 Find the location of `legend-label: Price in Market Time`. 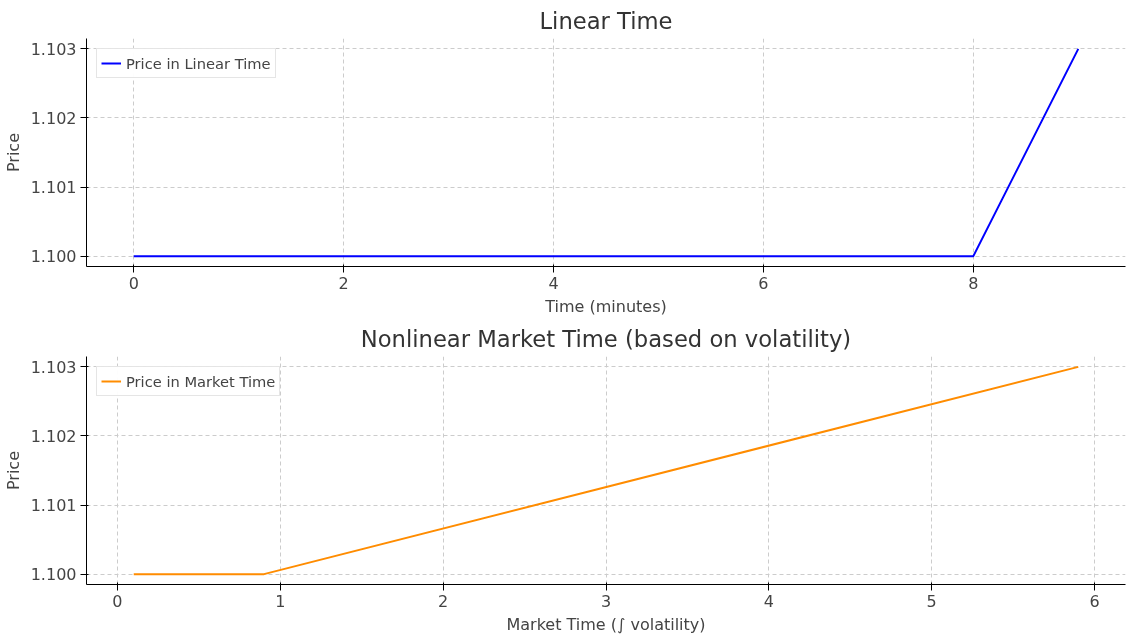

legend-label: Price in Market Time is located at coordinates (201, 381).